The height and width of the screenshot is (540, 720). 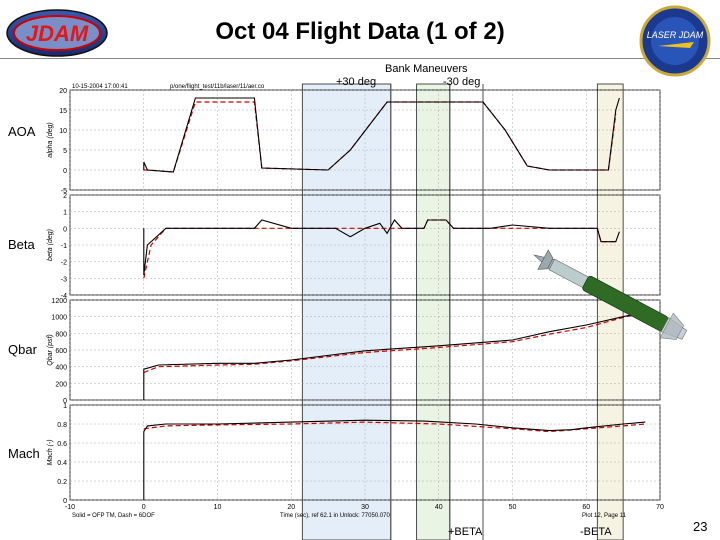 What do you see at coordinates (22, 131) in the screenshot?
I see `subplot-label-aoa: AOA` at bounding box center [22, 131].